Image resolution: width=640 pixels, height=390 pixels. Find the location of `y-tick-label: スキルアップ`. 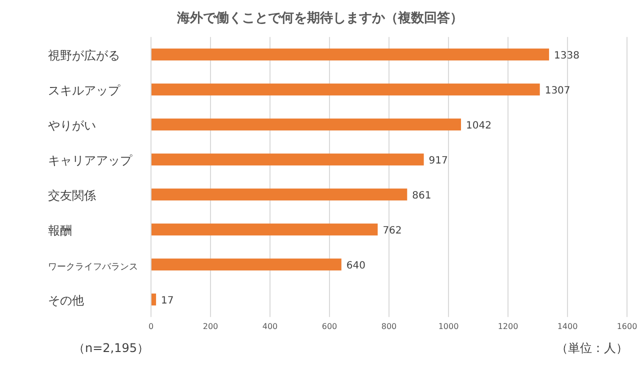

y-tick-label: スキルアップ is located at coordinates (84, 91).